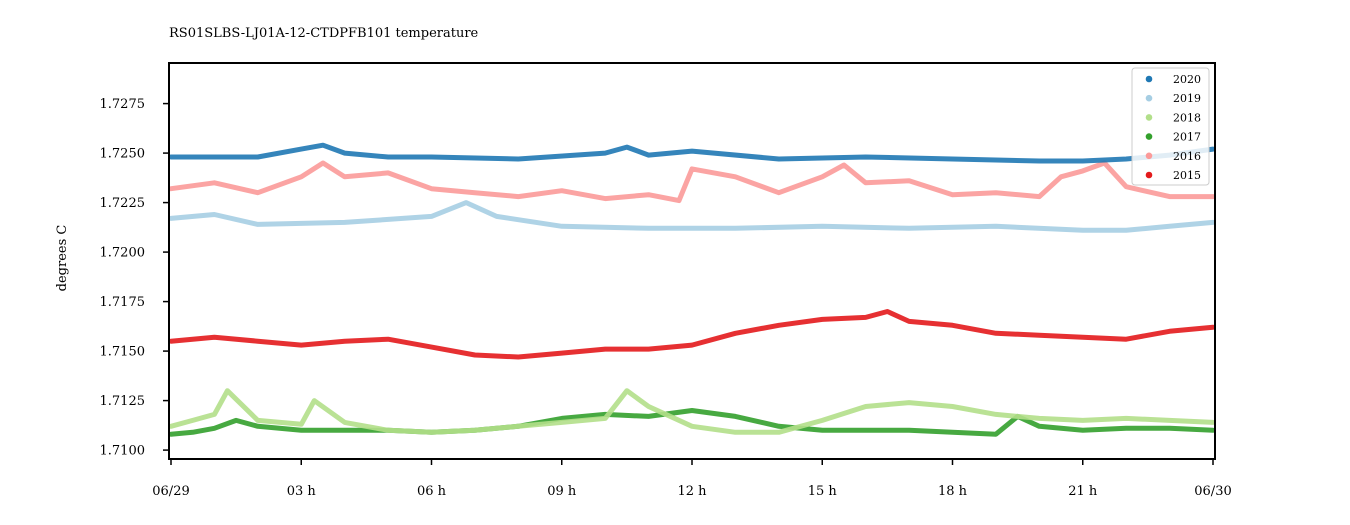  I want to click on x-tick-label: 21 h, so click(1083, 491).